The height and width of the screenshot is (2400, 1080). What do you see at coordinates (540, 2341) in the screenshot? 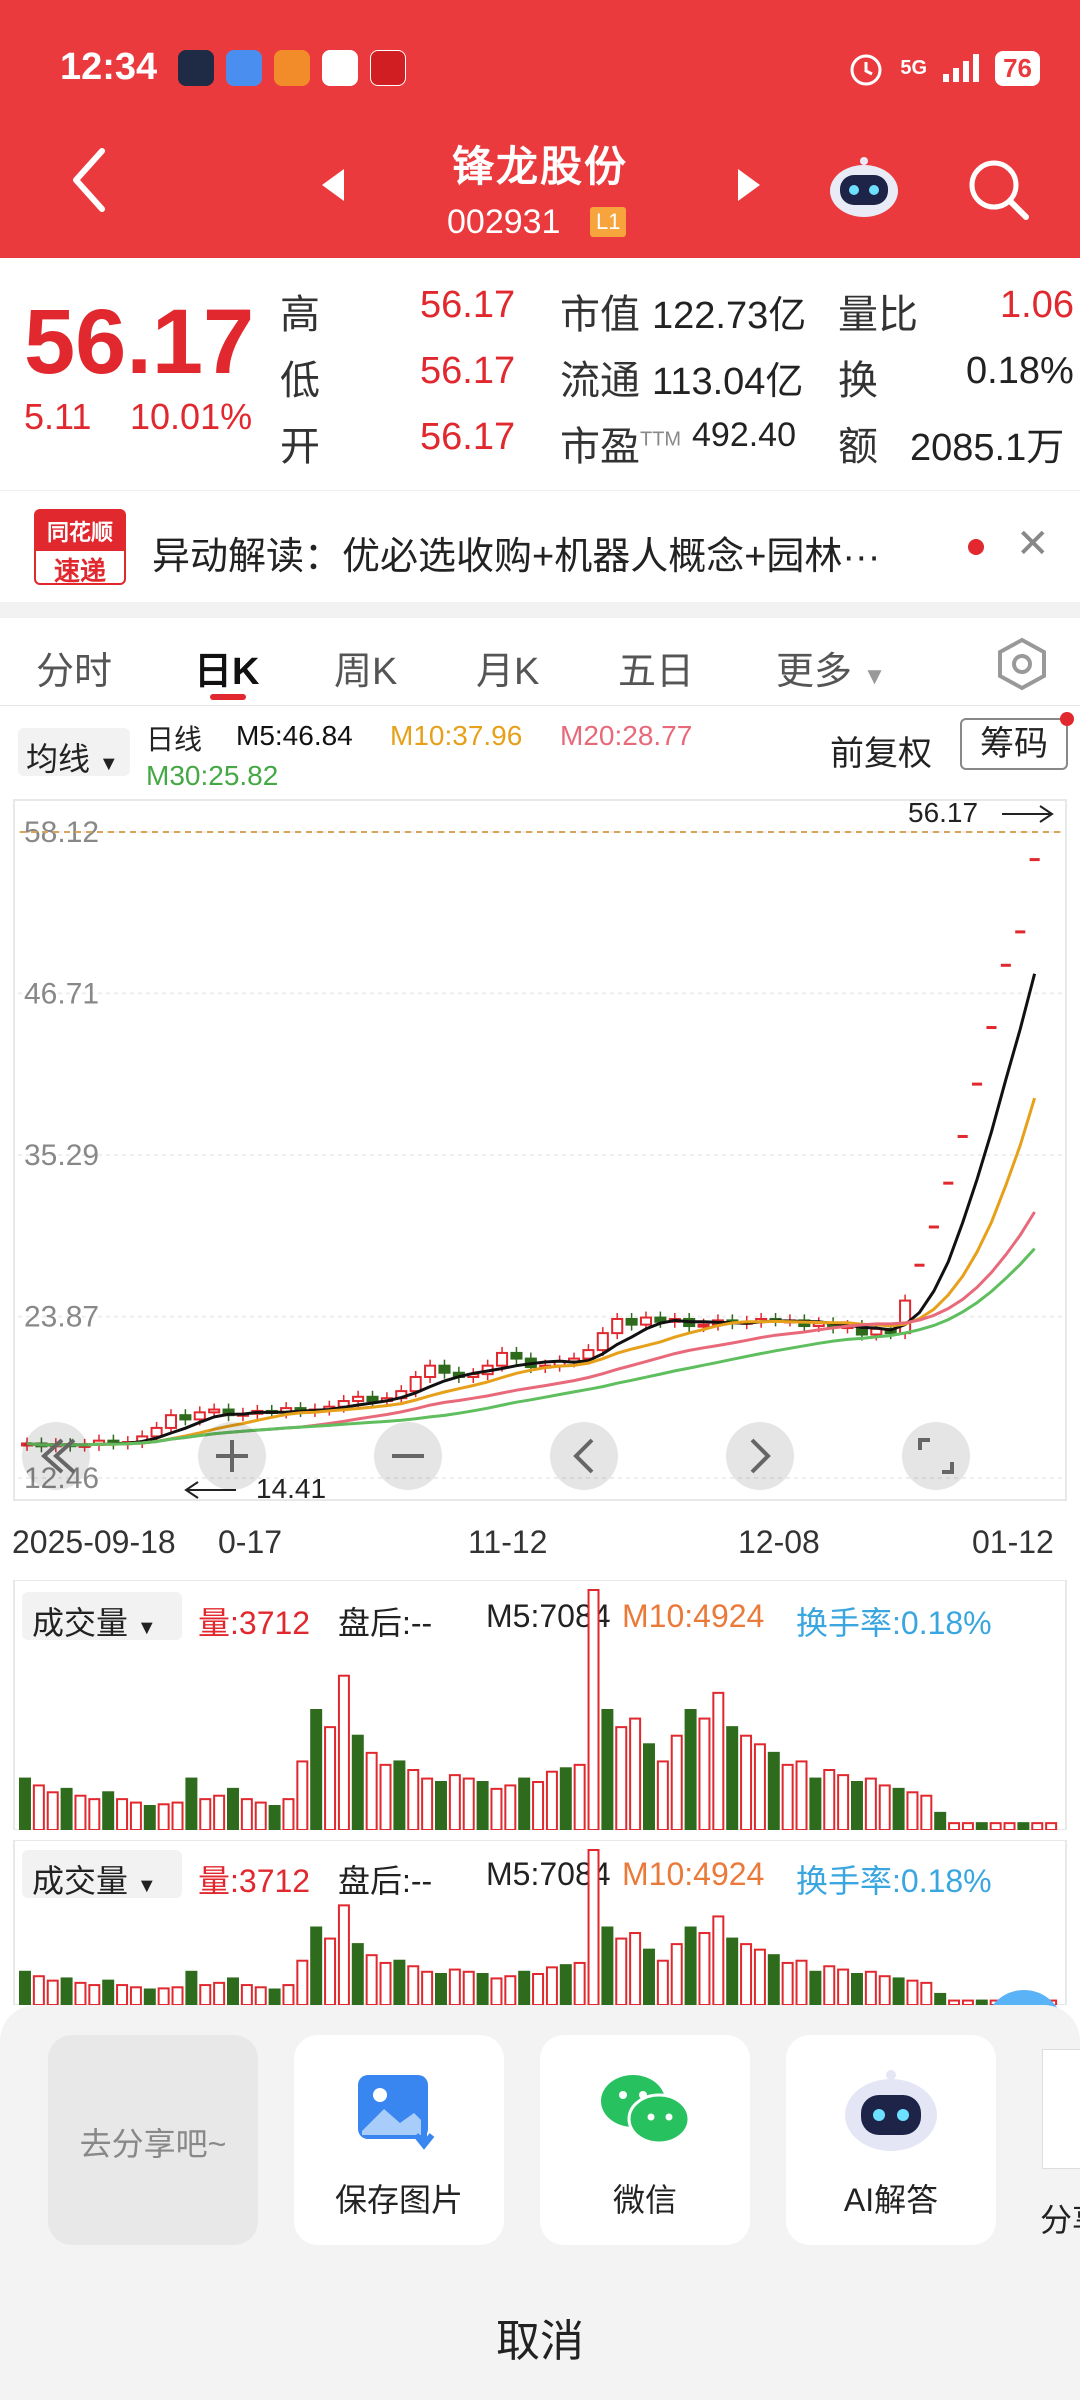
I see `cancel-button: 取消` at bounding box center [540, 2341].